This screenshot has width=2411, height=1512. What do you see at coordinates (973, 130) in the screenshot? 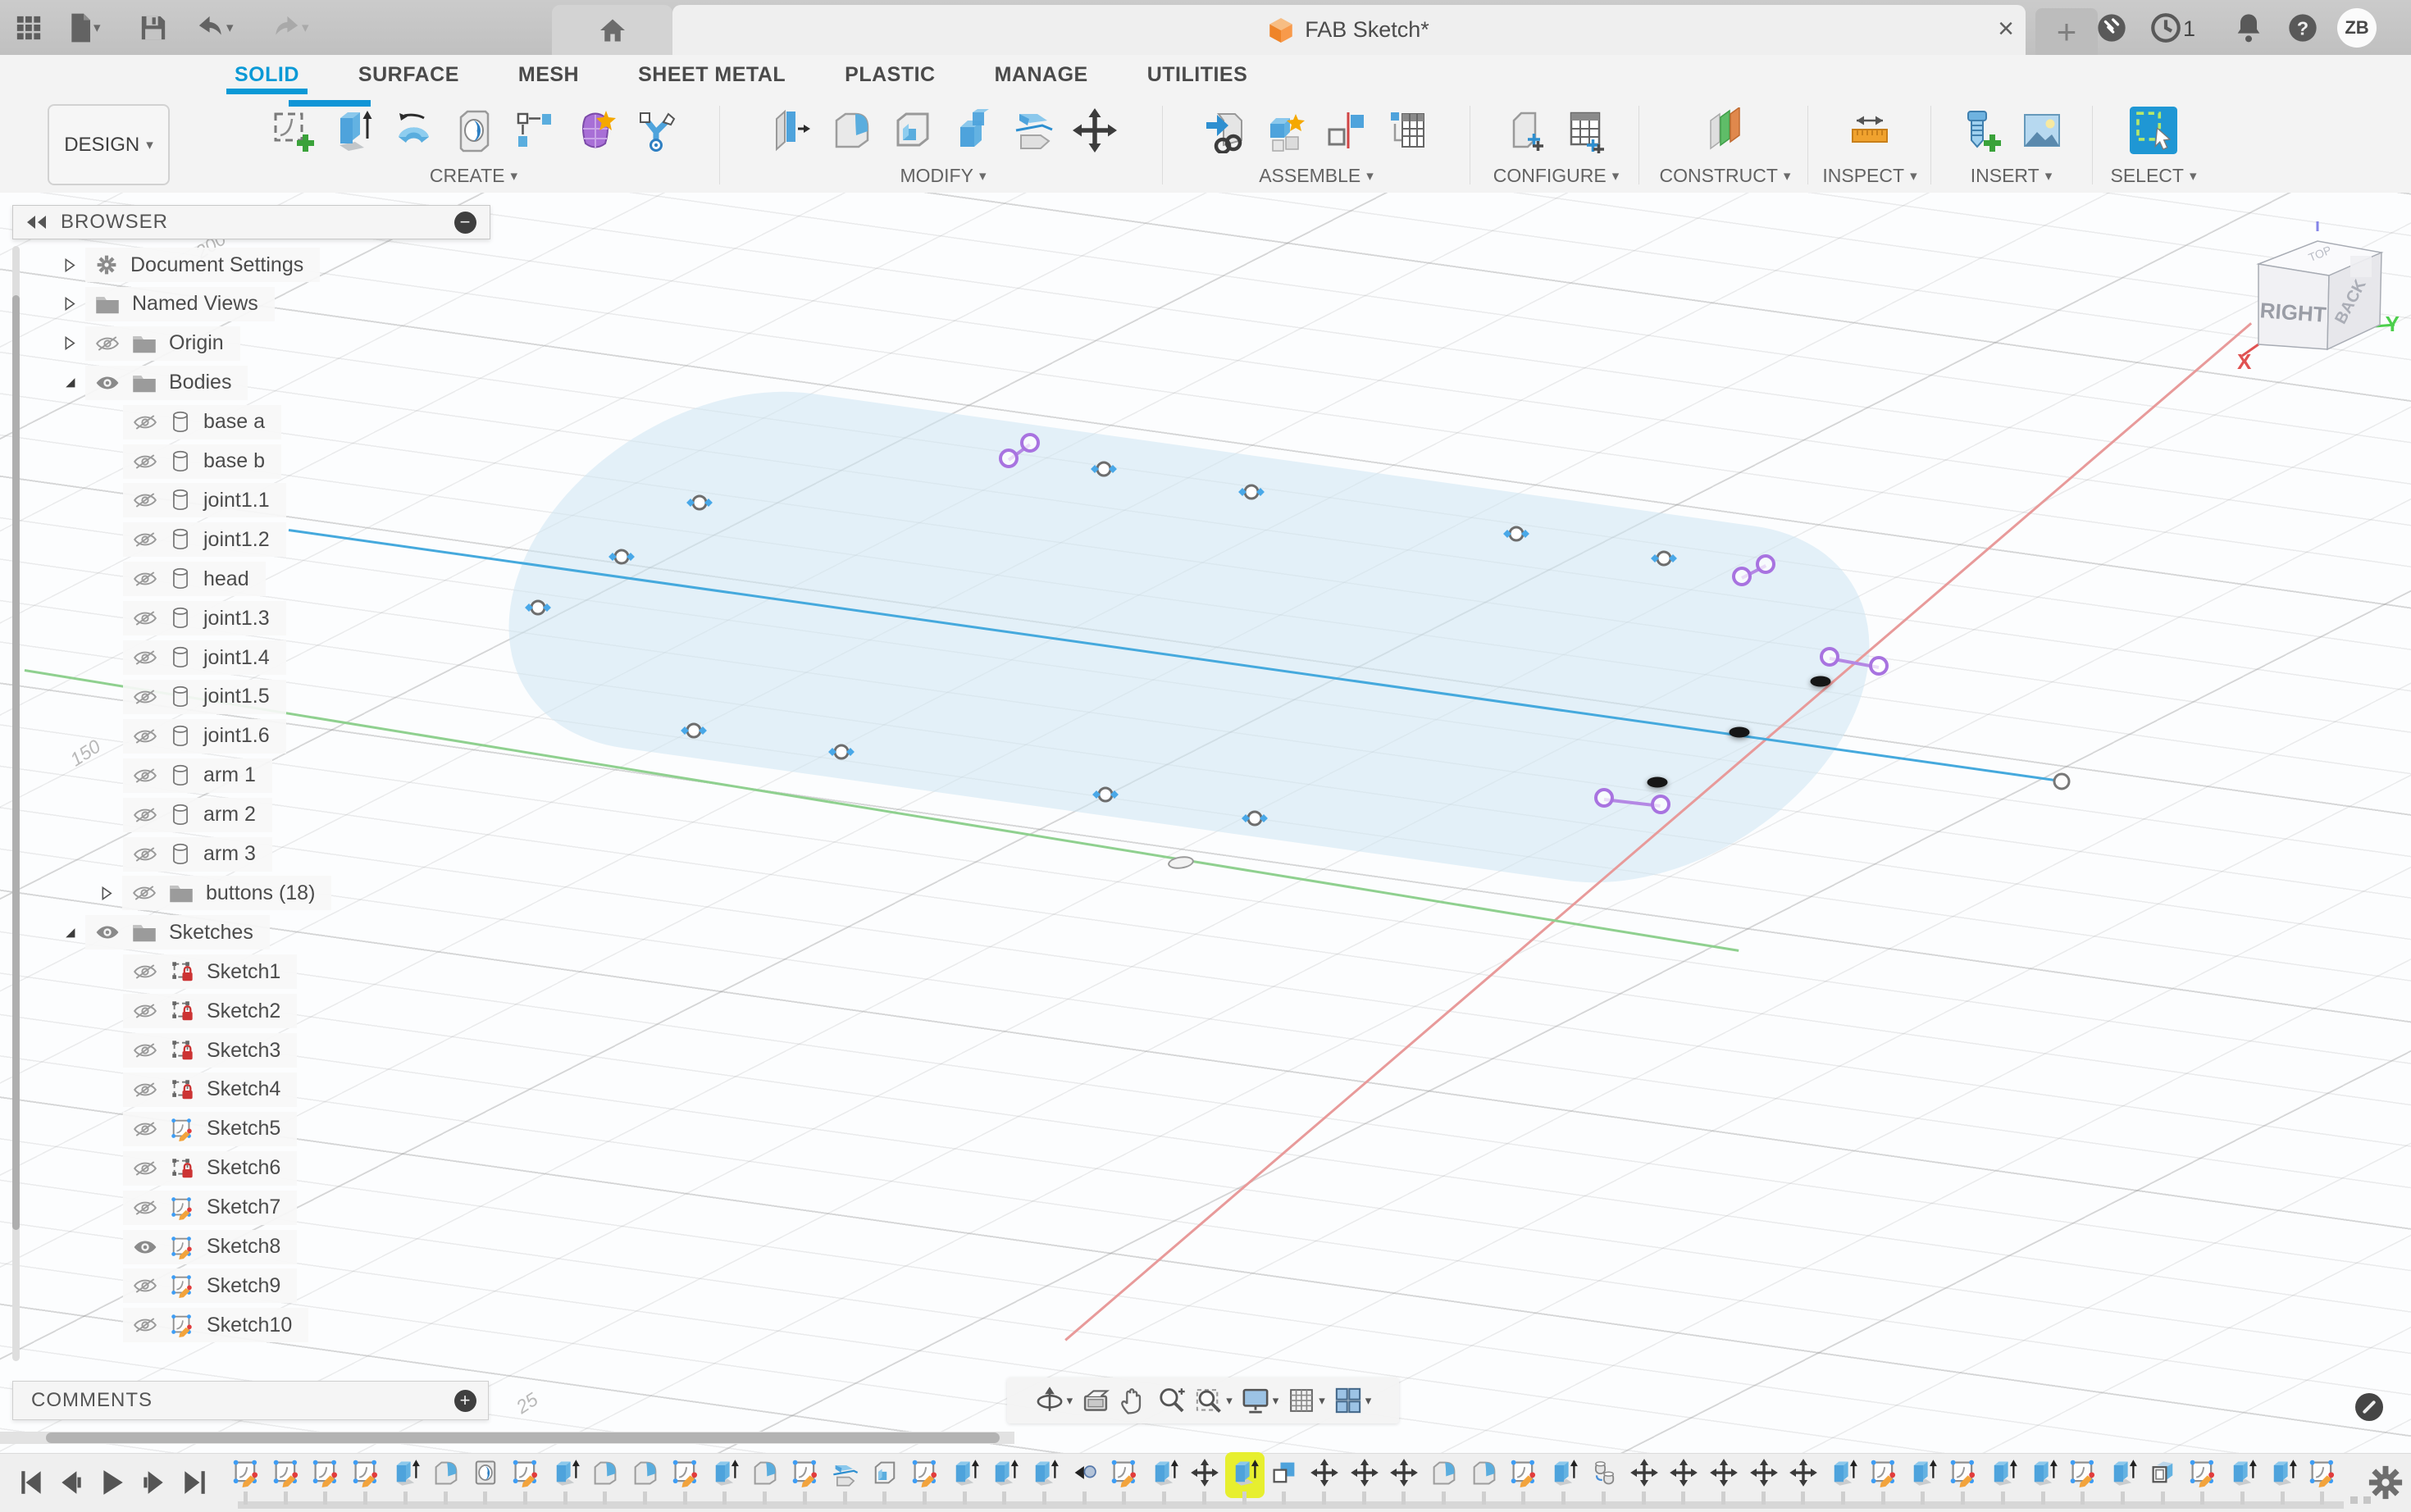
I see `combine-button` at bounding box center [973, 130].